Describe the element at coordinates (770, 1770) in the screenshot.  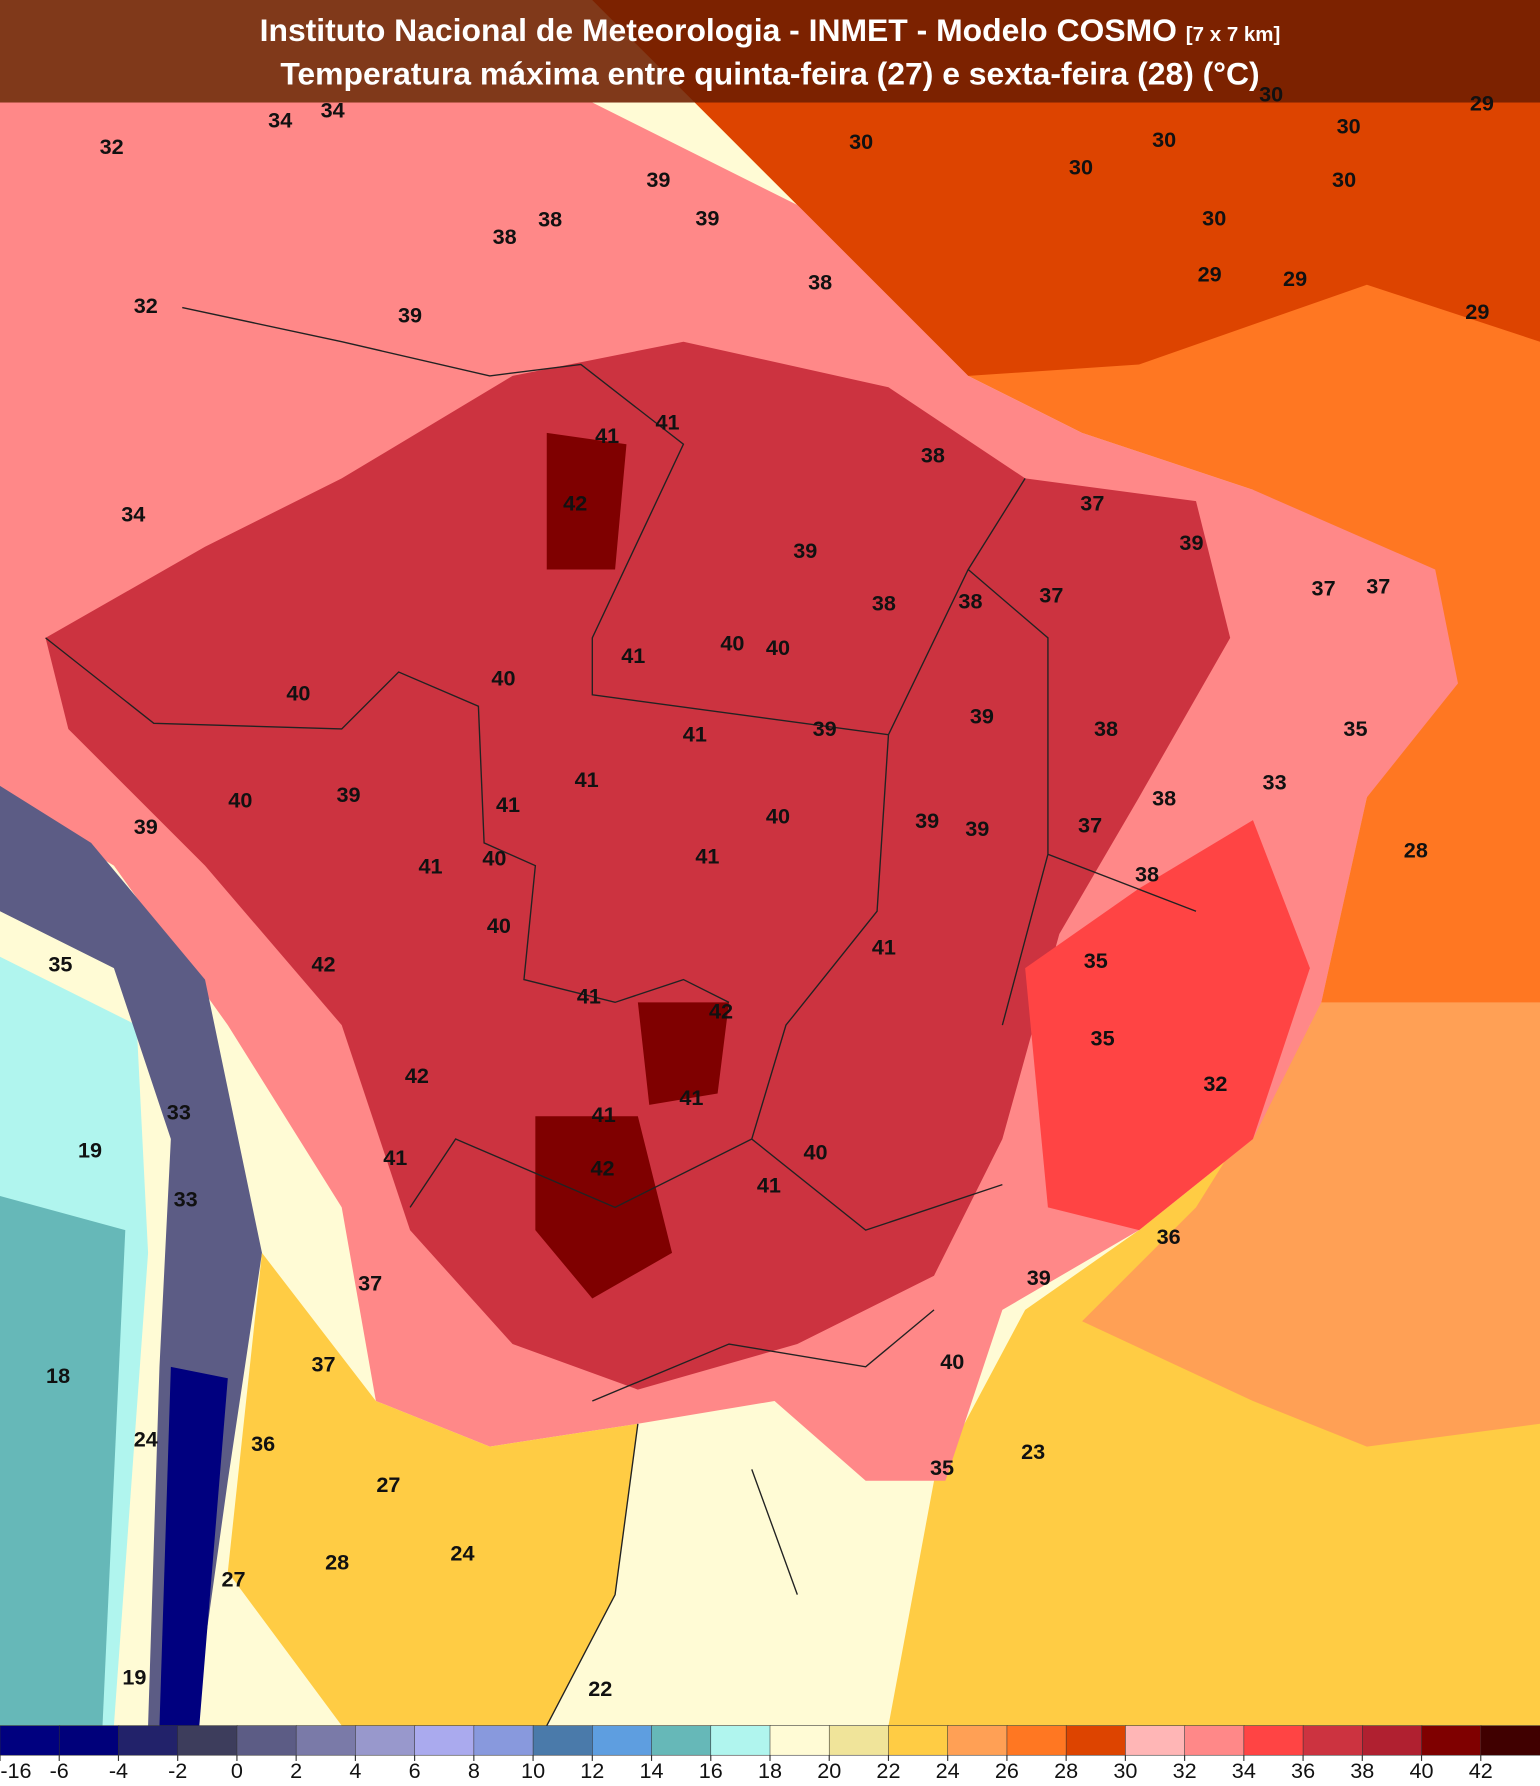
I see `colorbar-tick-label: 18` at that location.